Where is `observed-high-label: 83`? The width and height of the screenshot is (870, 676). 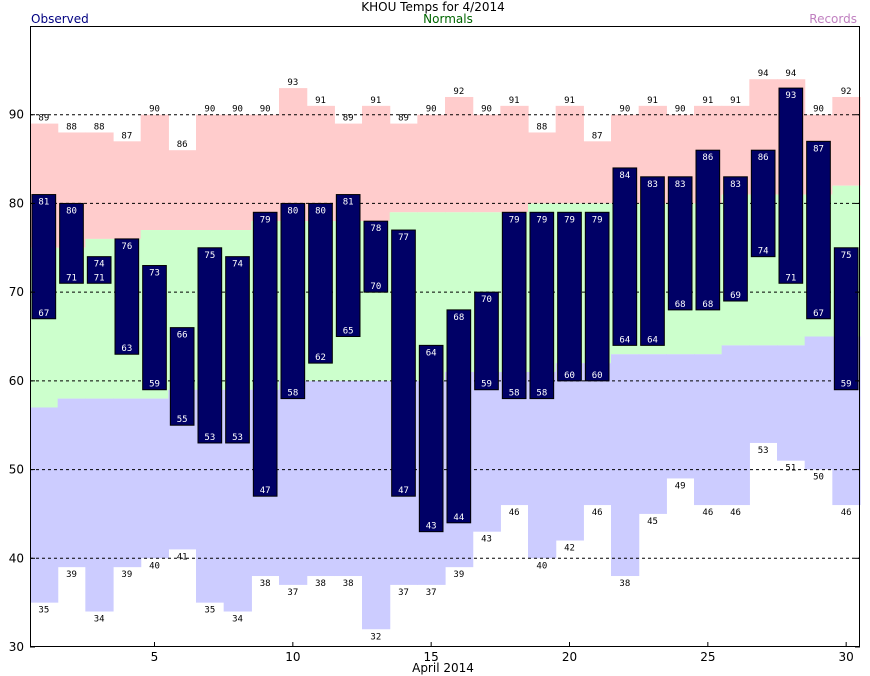
observed-high-label: 83 is located at coordinates (680, 185).